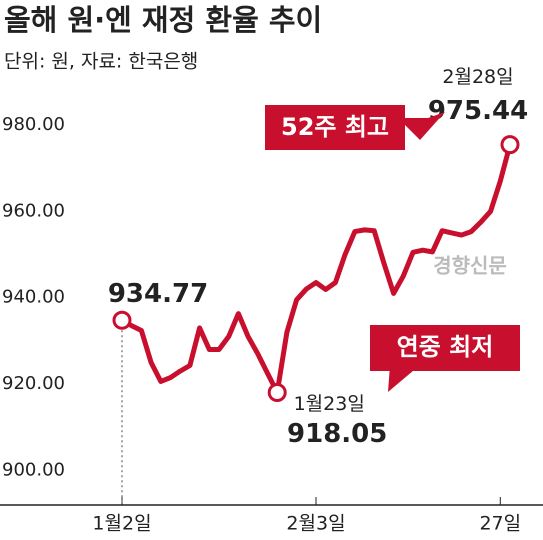 This screenshot has width=543, height=540. Describe the element at coordinates (33, 124) in the screenshot. I see `y-tick-label: 980.00` at that location.